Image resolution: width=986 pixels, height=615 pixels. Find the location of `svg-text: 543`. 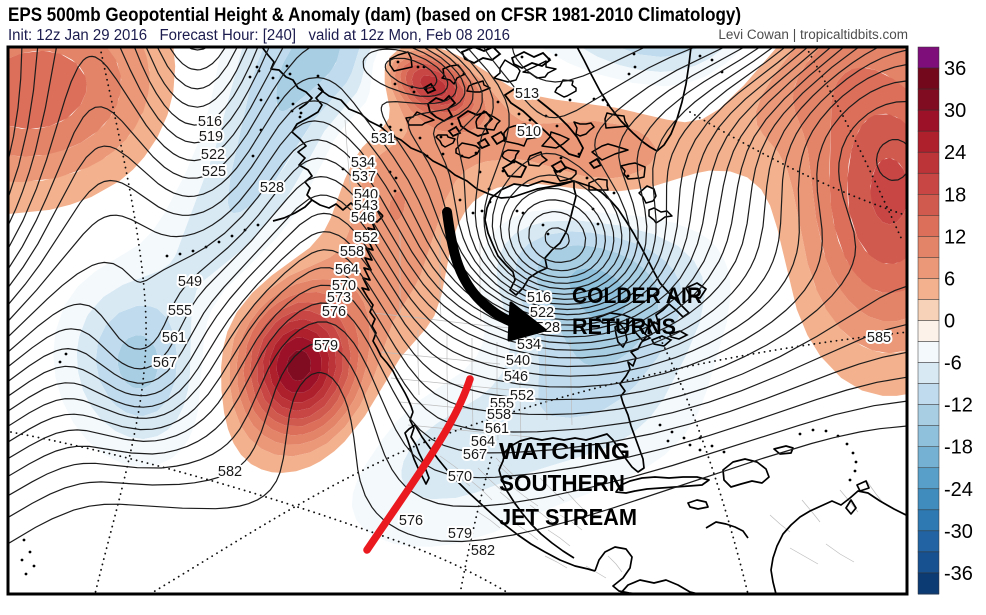

svg-text: 543 is located at coordinates (366, 206).